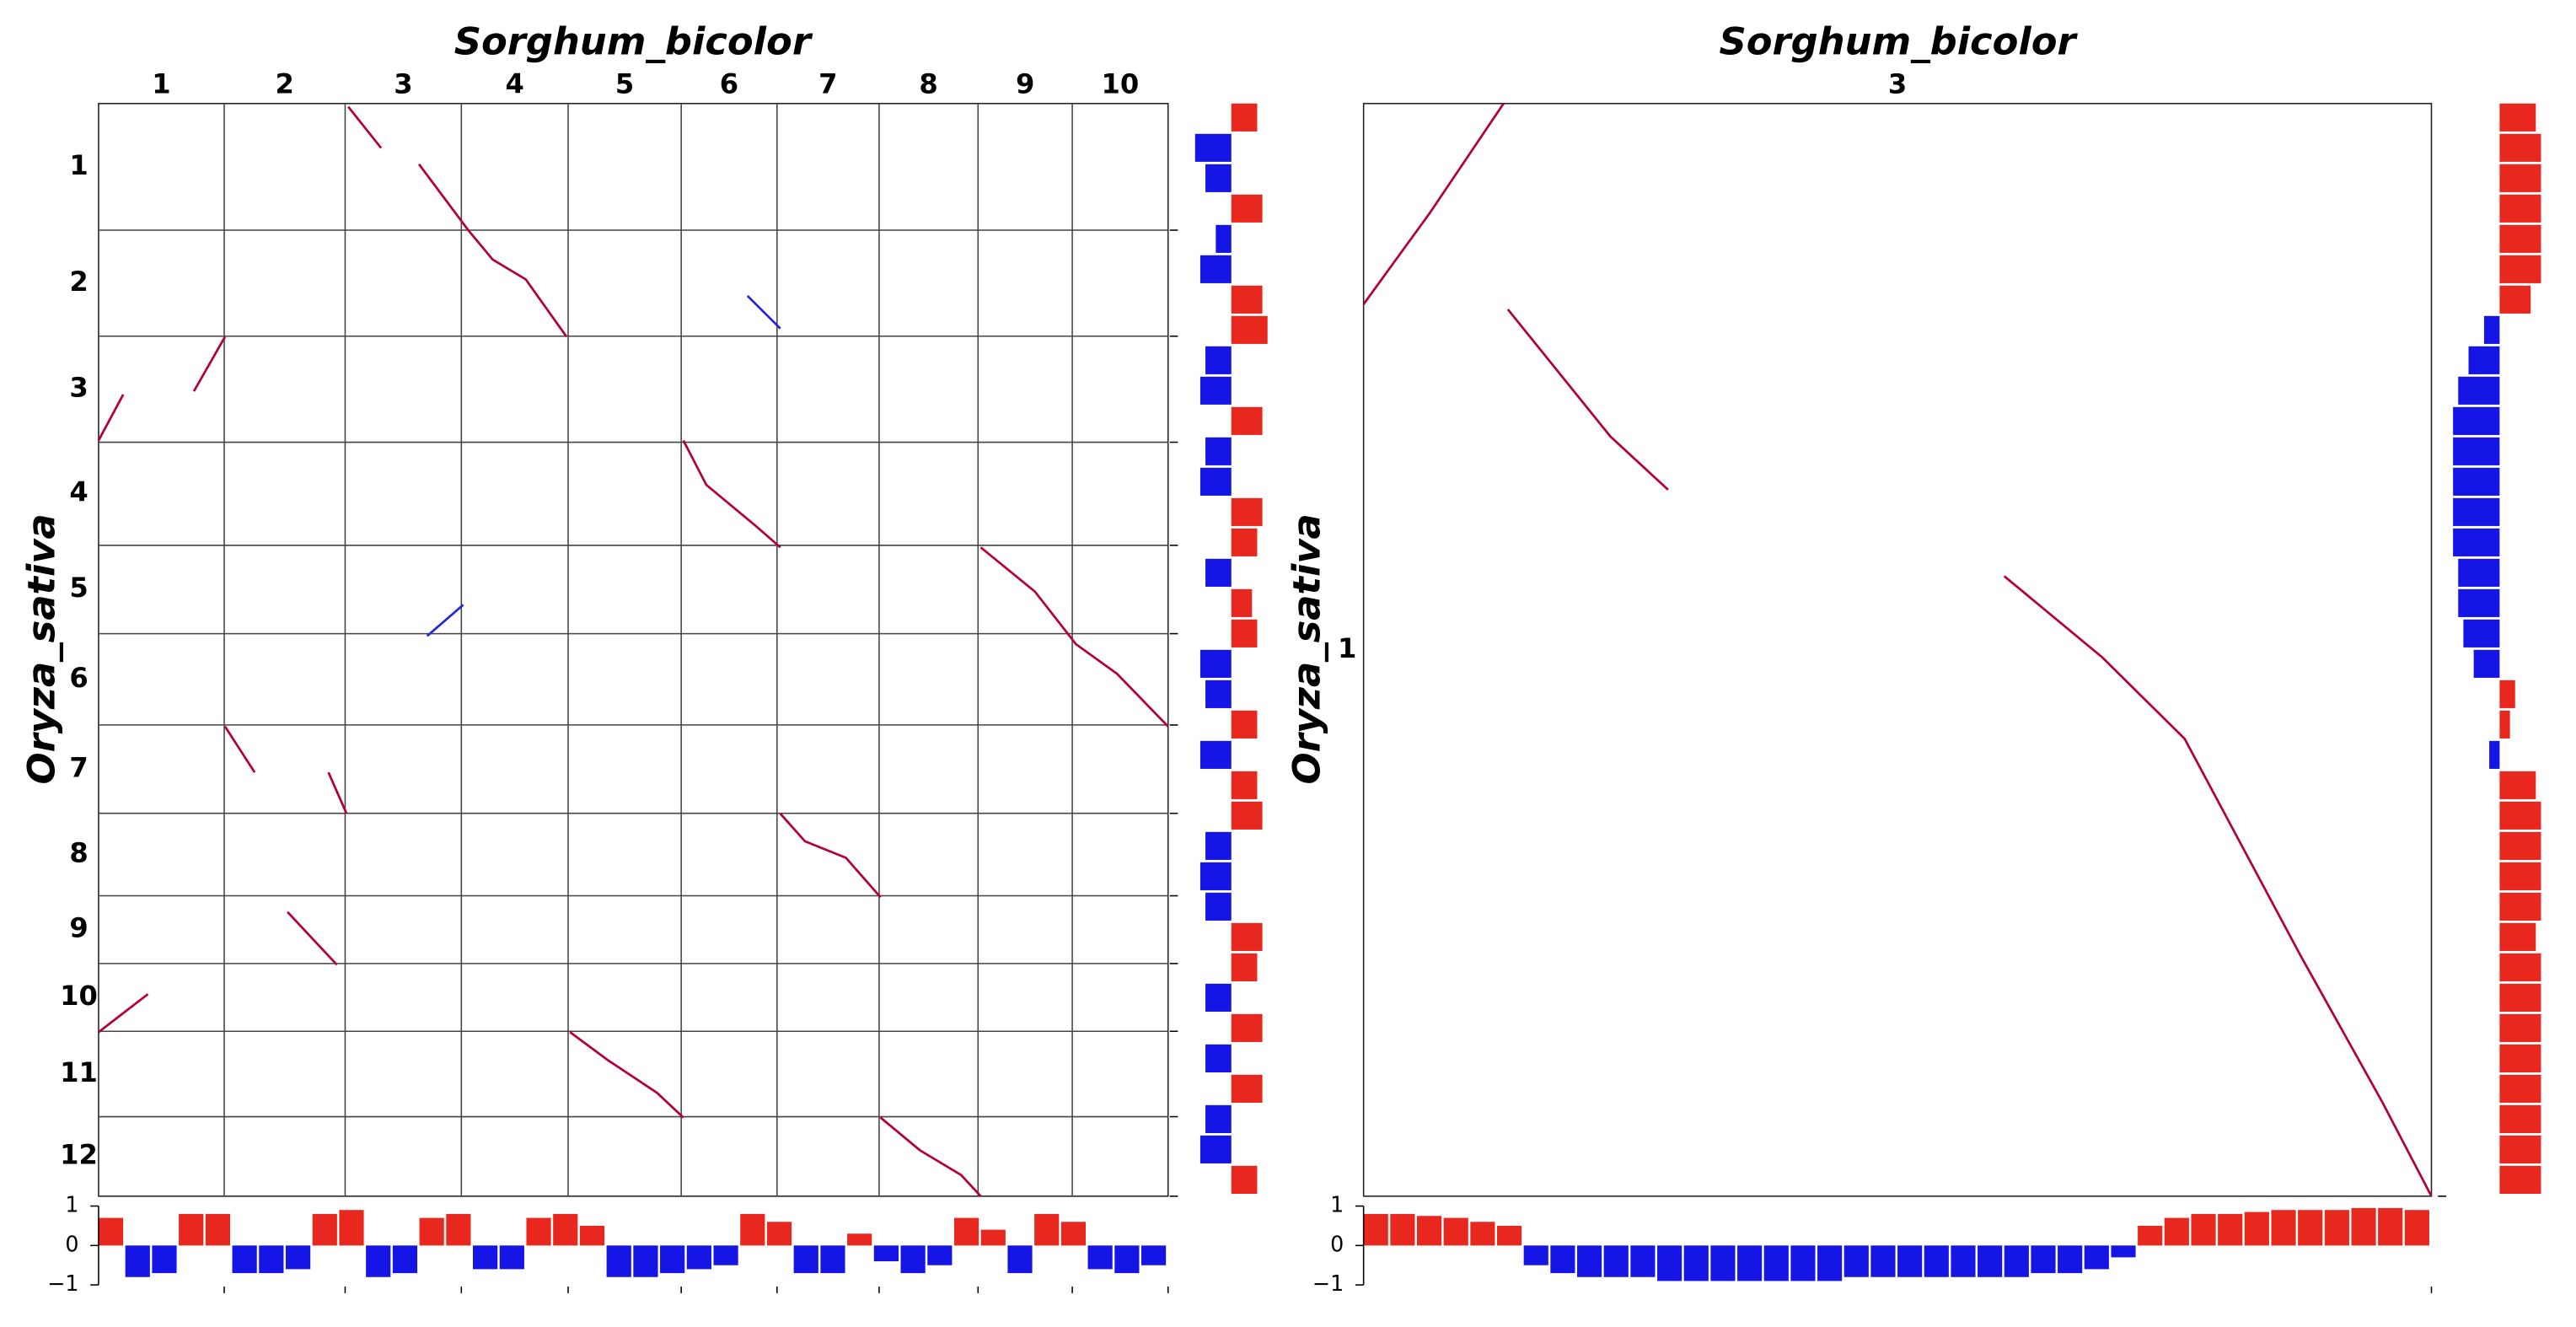  I want to click on y-chromosome-label: 9, so click(78, 928).